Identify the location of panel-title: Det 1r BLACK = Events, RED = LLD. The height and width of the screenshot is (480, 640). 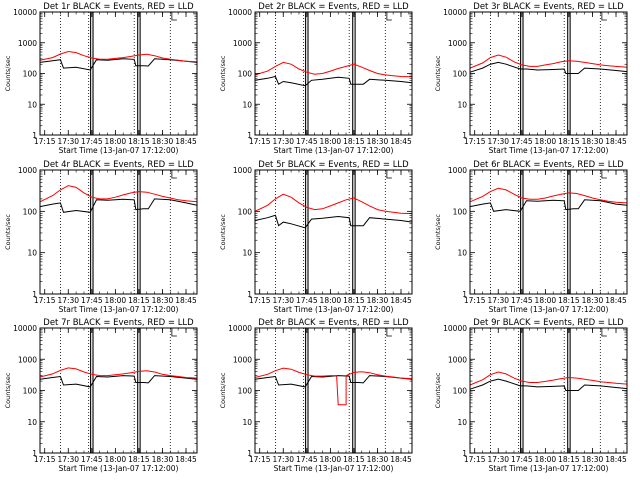
(118, 7).